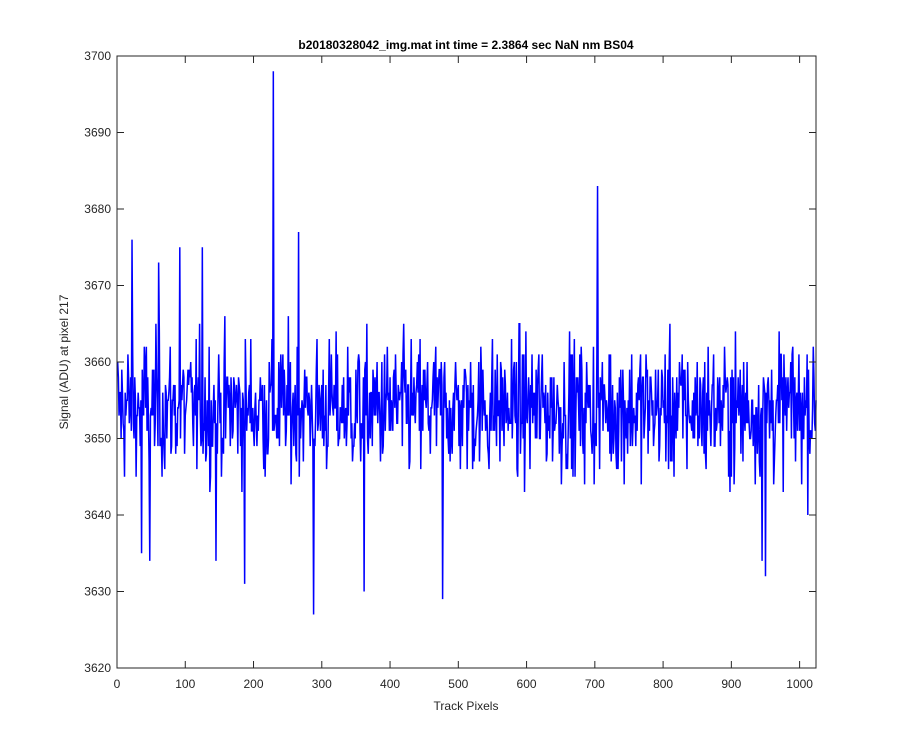  Describe the element at coordinates (117, 684) in the screenshot. I see `x-tick-label: 0` at that location.